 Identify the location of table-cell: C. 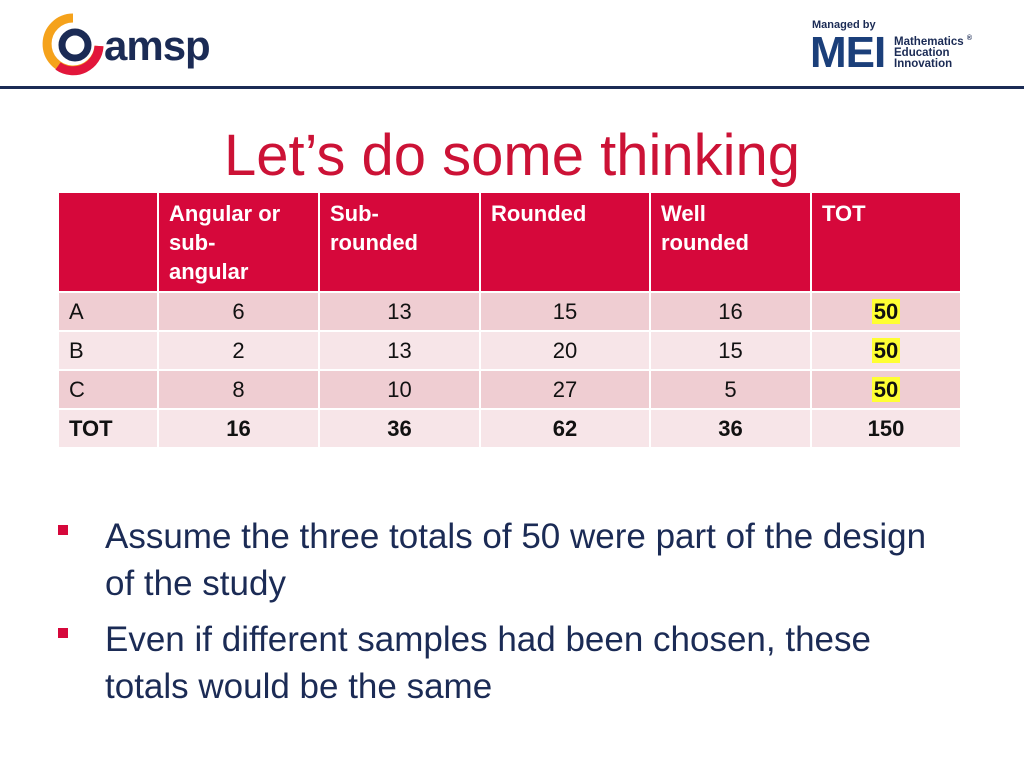
(108, 389).